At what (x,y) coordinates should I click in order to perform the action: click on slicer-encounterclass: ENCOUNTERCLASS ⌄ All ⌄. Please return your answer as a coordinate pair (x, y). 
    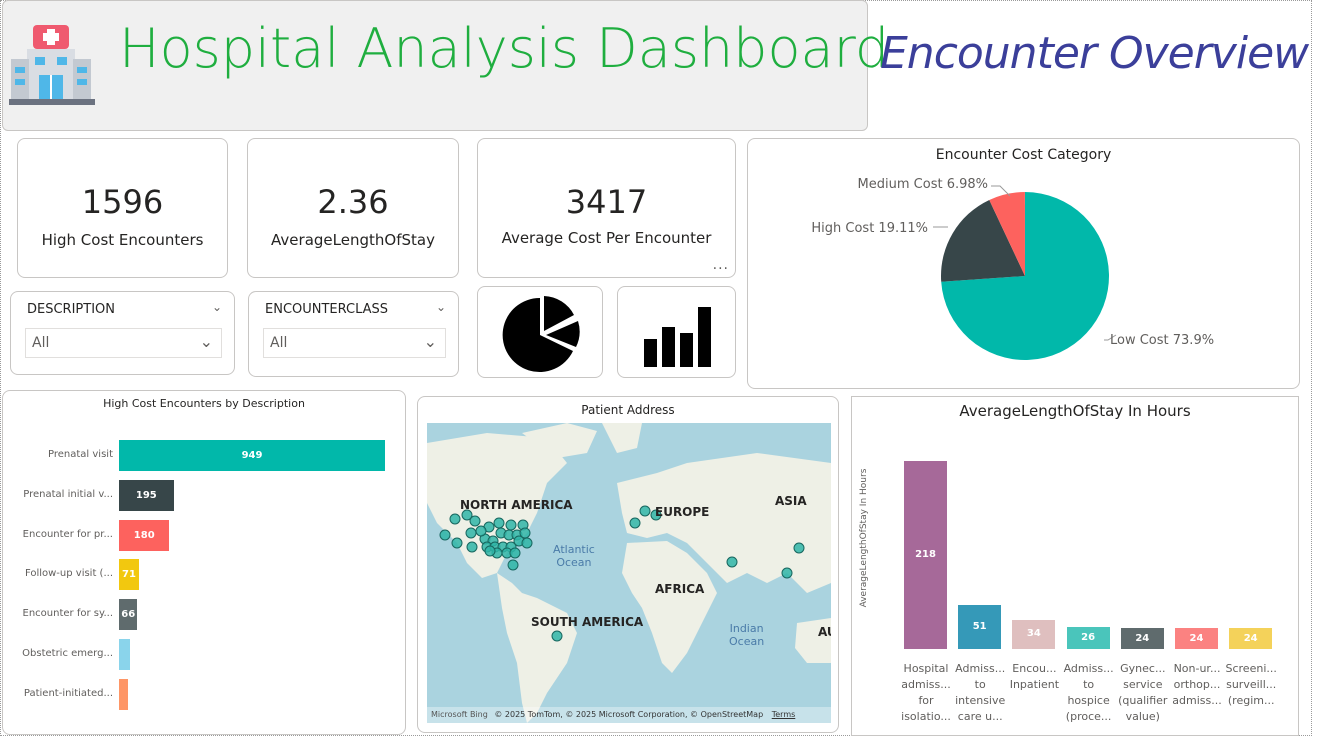
    Looking at the image, I should click on (353, 334).